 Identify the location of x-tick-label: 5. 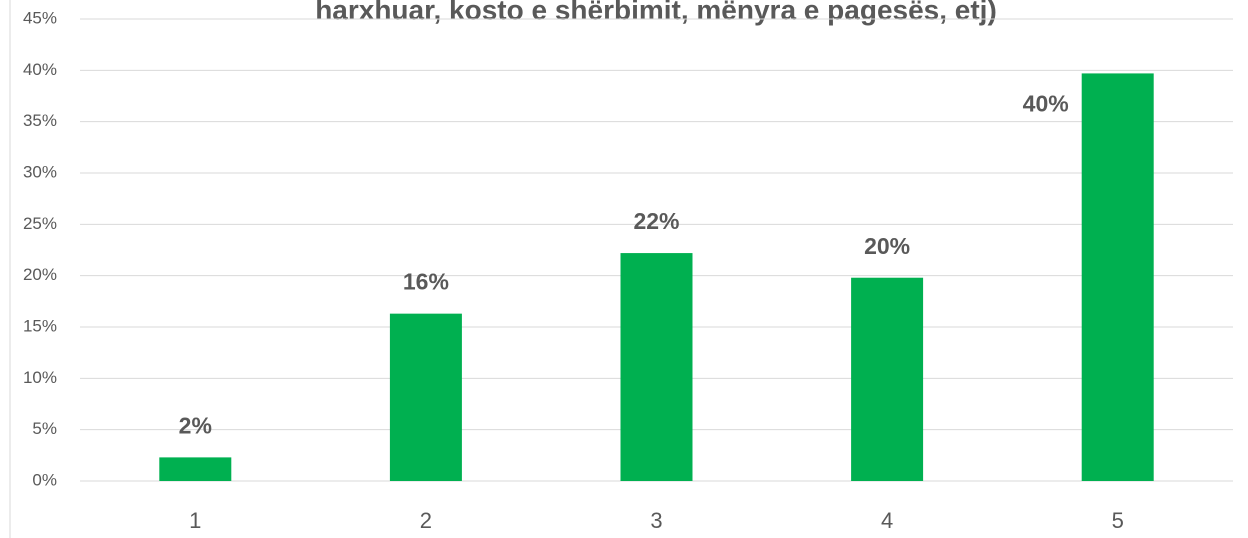
(1118, 520).